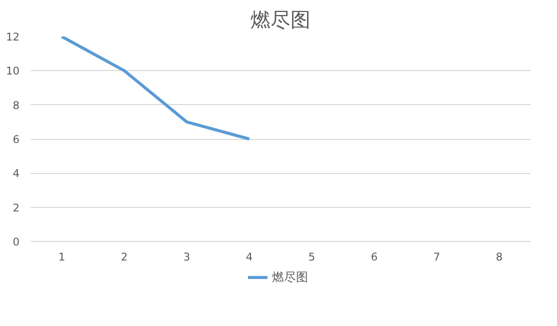  What do you see at coordinates (499, 257) in the screenshot?
I see `x-tick-label: 8` at bounding box center [499, 257].